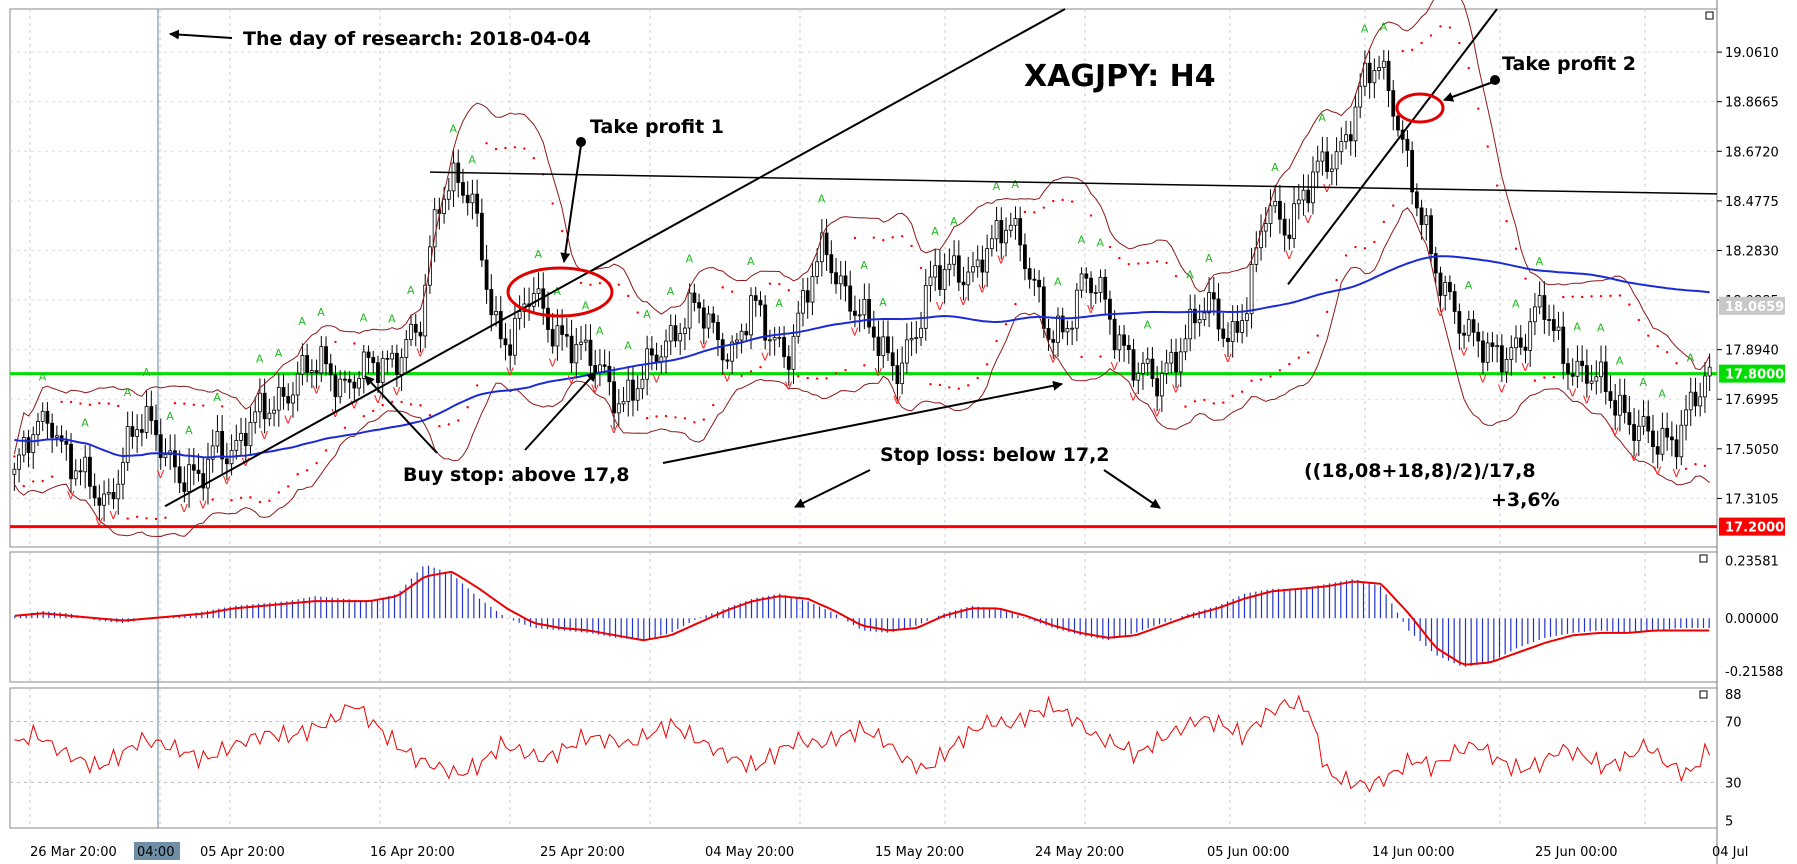  What do you see at coordinates (1752, 251) in the screenshot?
I see `price-tick-label: 18.2830` at bounding box center [1752, 251].